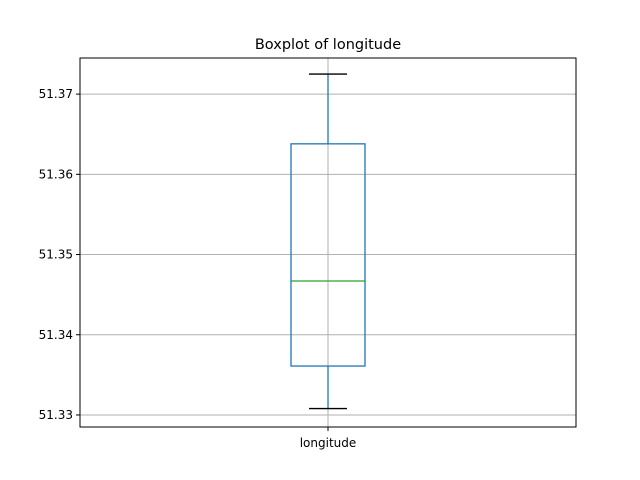 This screenshot has width=640, height=480. What do you see at coordinates (56, 255) in the screenshot?
I see `y-tick-label: 51.35` at bounding box center [56, 255].